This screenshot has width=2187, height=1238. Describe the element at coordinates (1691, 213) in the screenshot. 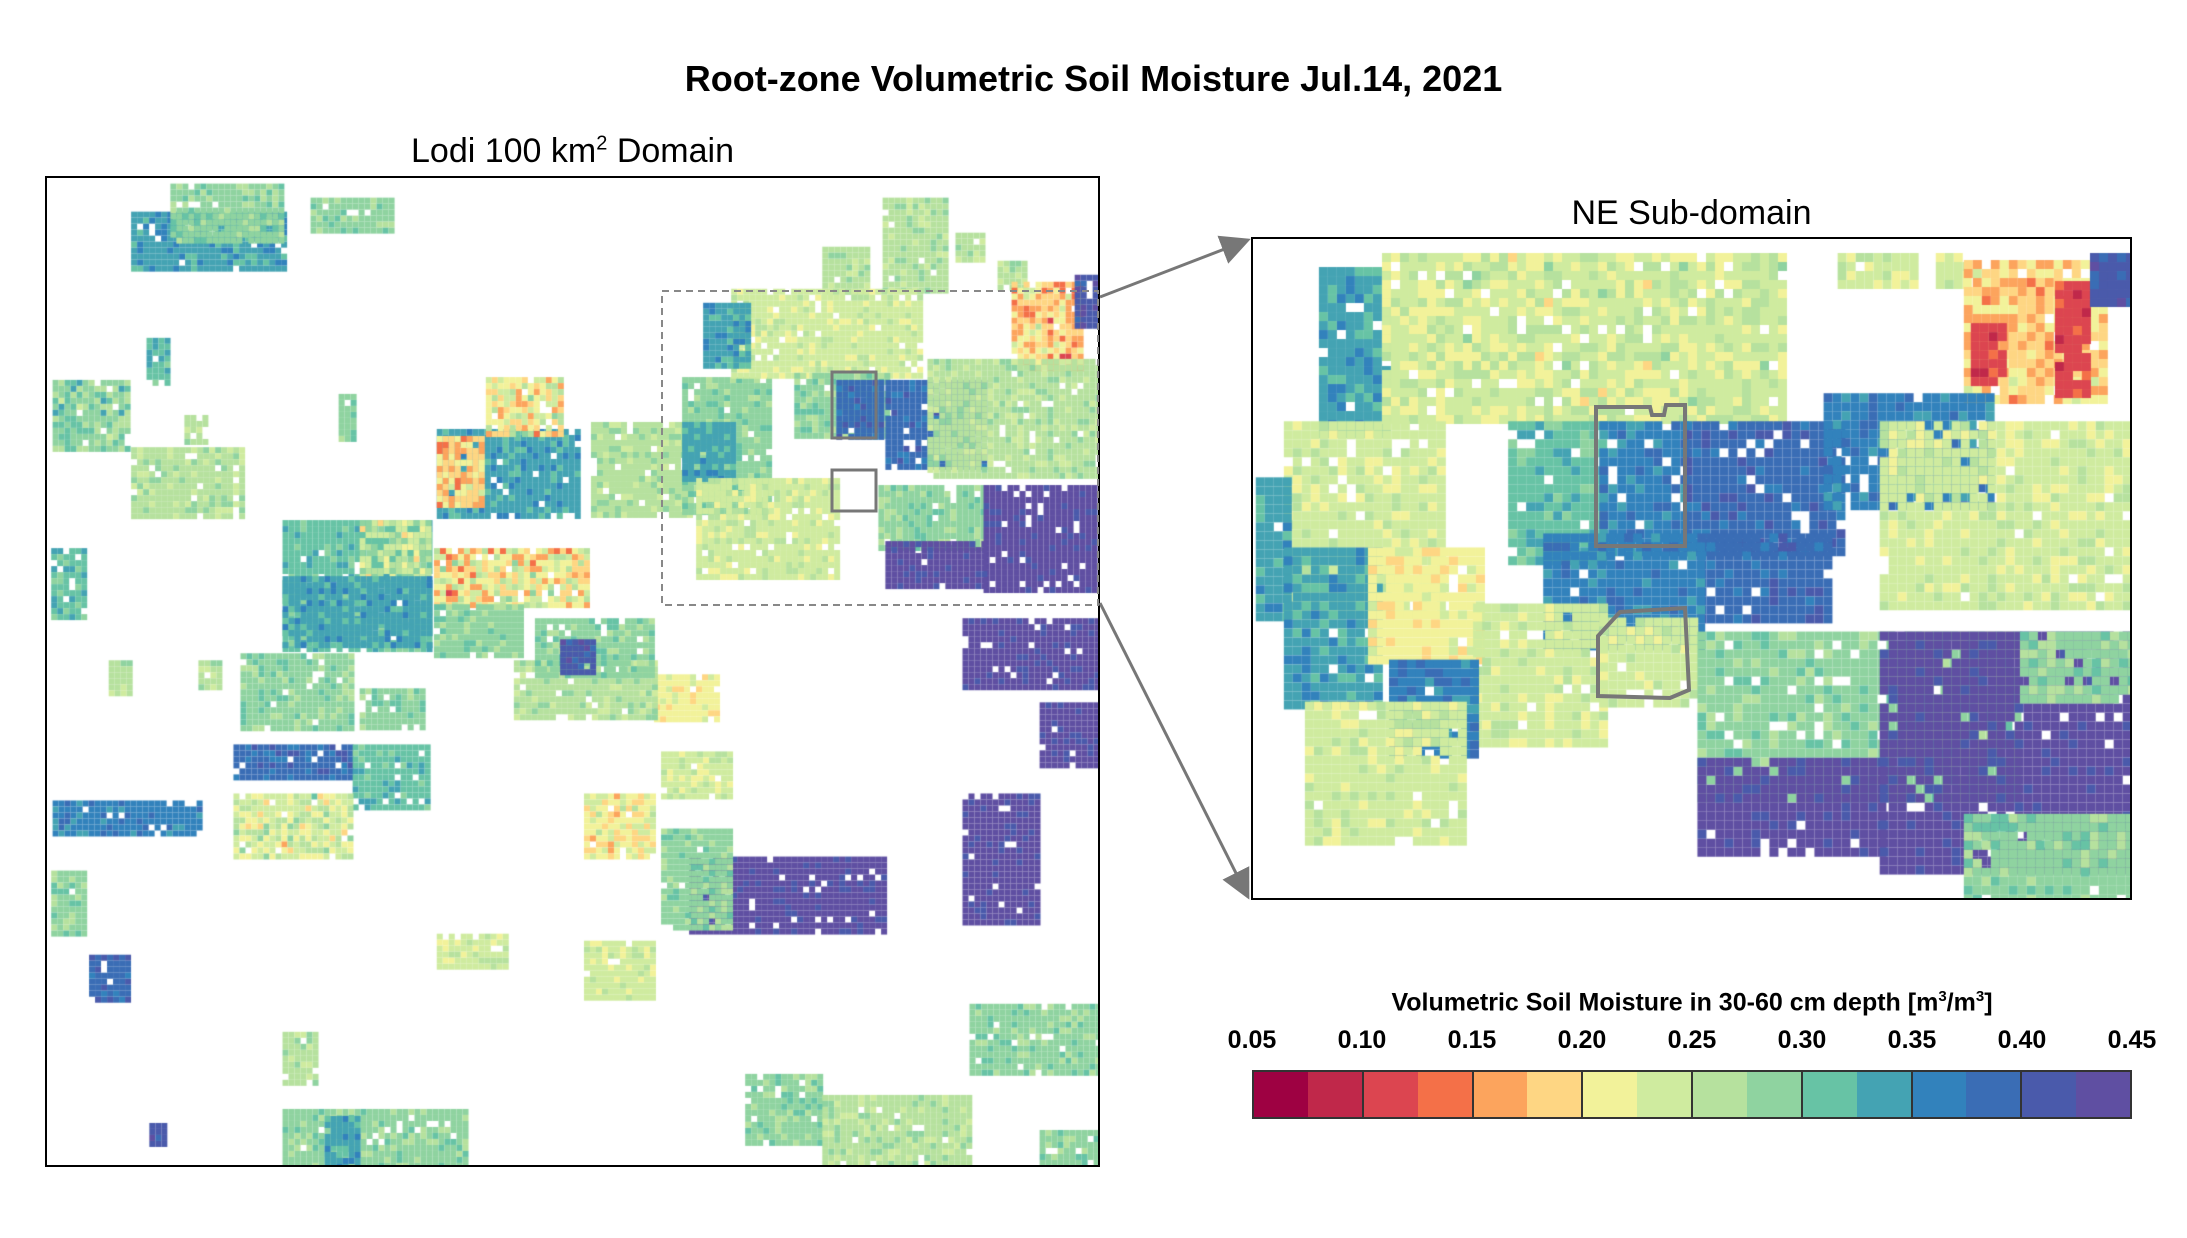

I see `ne-subdomain-title: NE Sub-domain` at that location.